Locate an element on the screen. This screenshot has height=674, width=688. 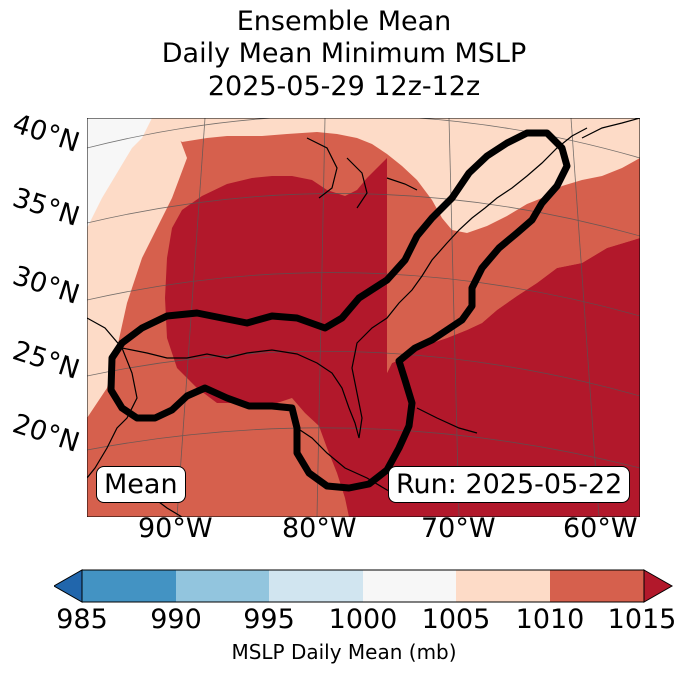
mean-label-box: Mean is located at coordinates (141, 484).